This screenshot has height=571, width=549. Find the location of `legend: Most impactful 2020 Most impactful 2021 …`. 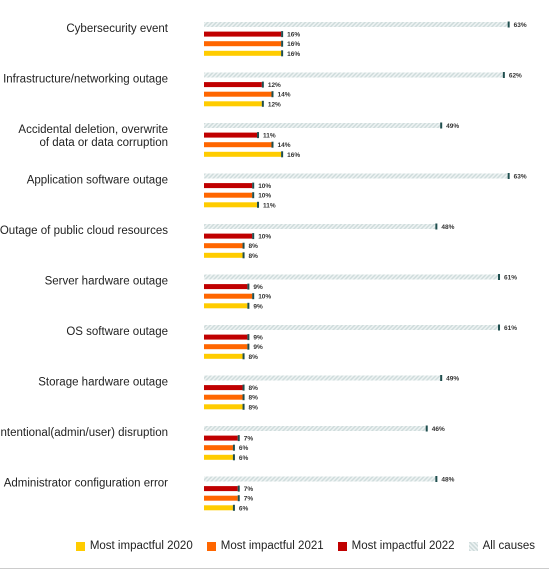

legend: Most impactful 2020 Most impactful 2021 … is located at coordinates (274, 546).